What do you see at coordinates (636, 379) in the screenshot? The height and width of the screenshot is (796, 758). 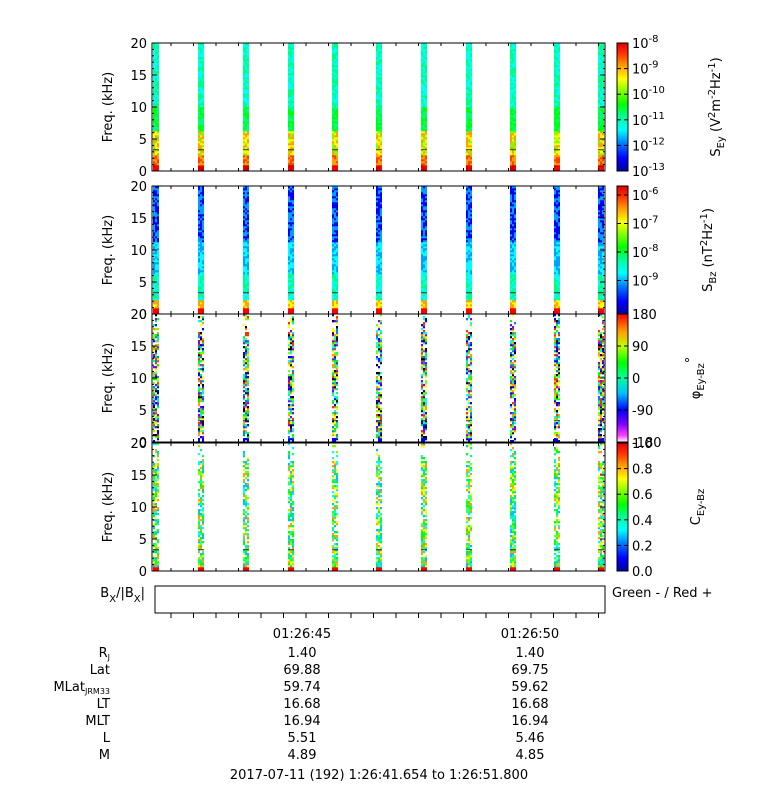 I see `colorbar-tick-label: 0` at bounding box center [636, 379].